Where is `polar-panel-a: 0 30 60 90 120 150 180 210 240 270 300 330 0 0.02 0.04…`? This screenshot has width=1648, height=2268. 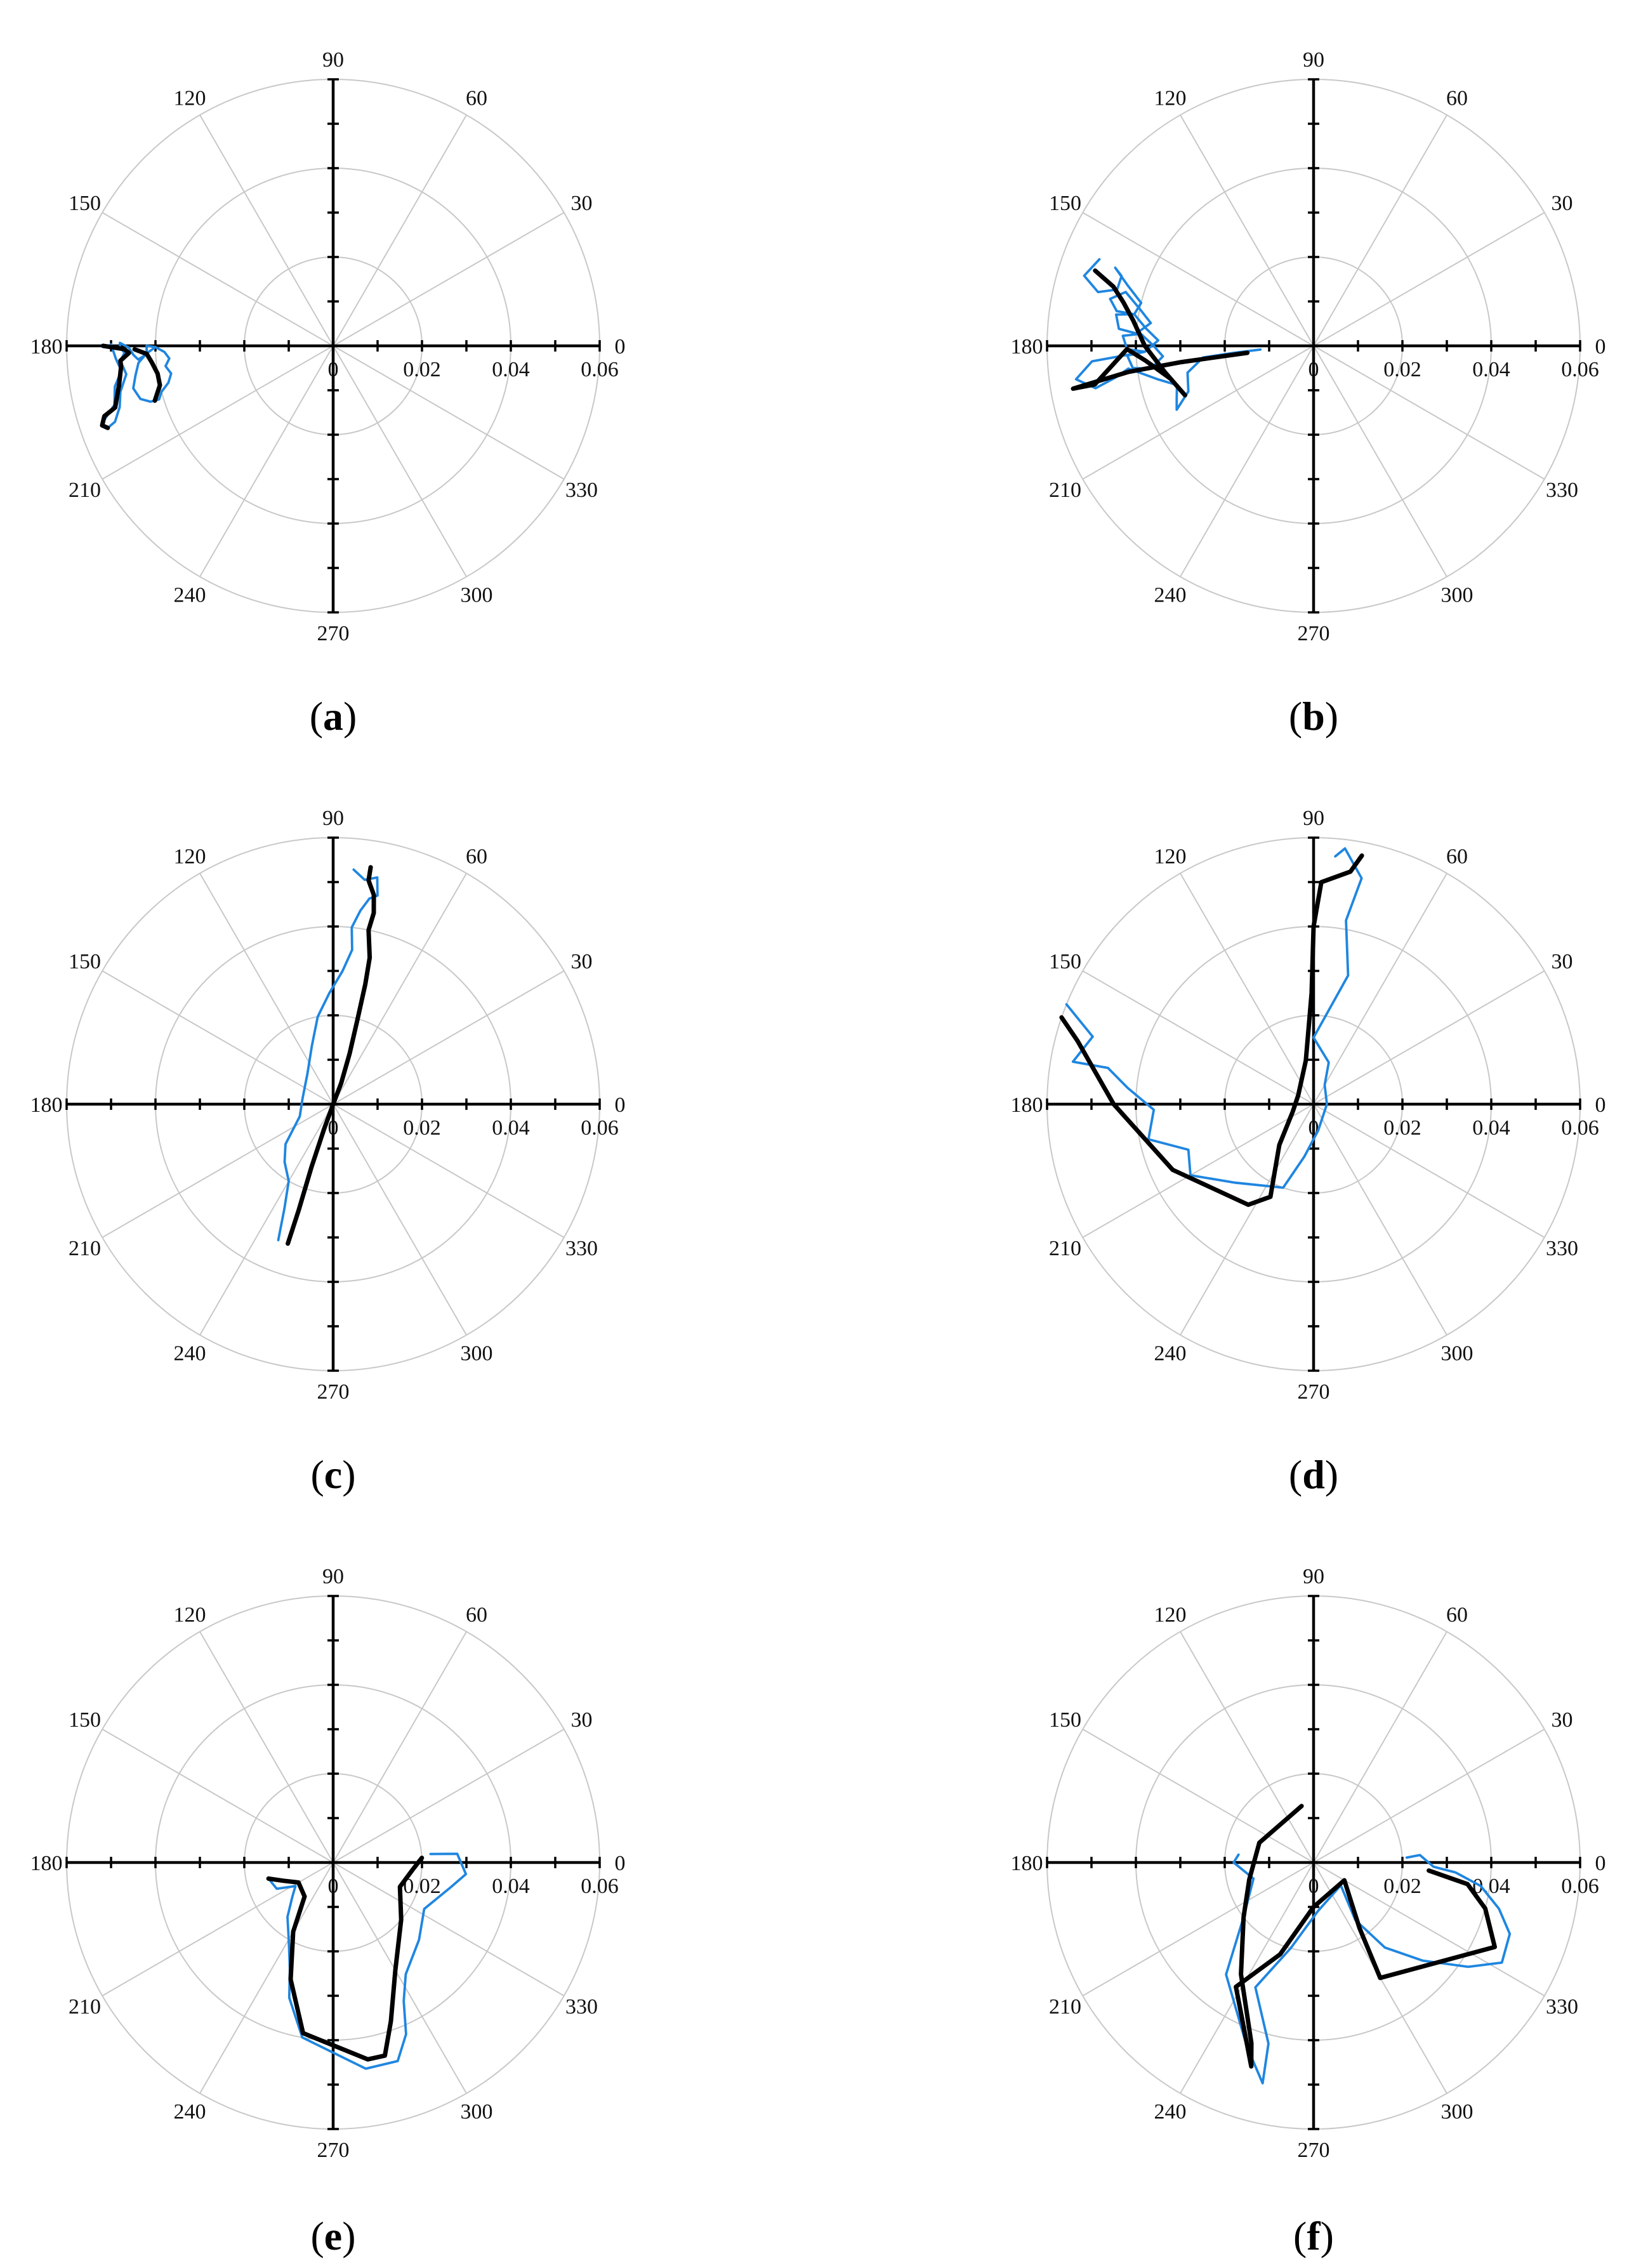
polar-panel-a: 0 30 60 90 120 150 180 210 240 270 300 330 0 0.02 0.04… is located at coordinates (328, 394).